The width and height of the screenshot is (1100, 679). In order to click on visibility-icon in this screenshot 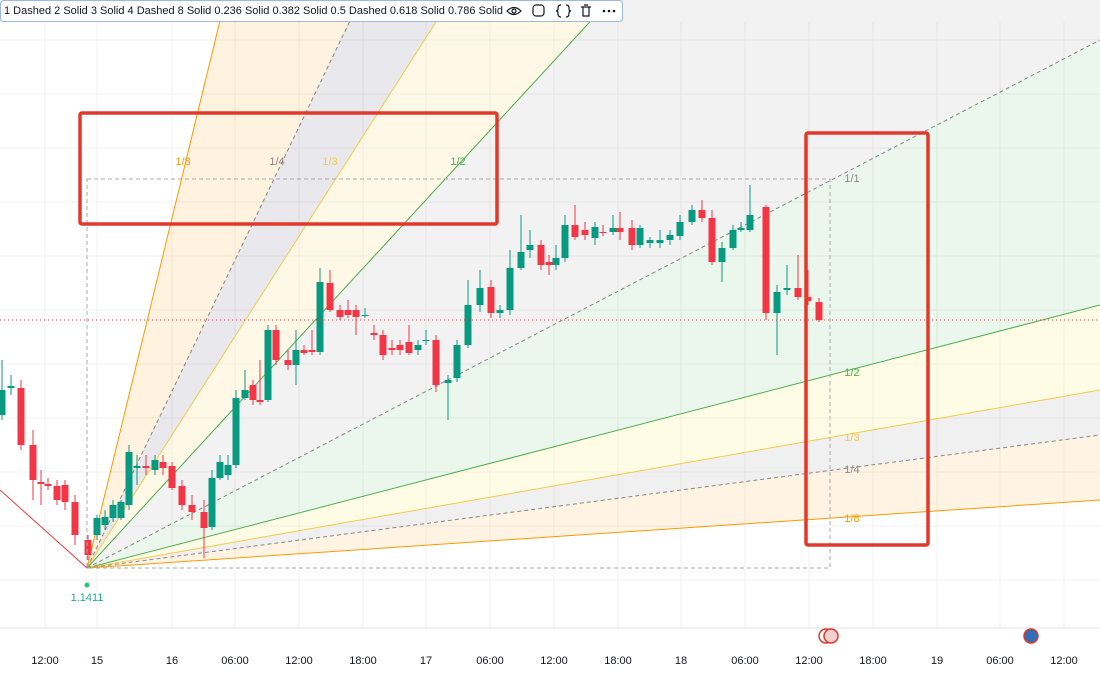, I will do `click(514, 11)`.